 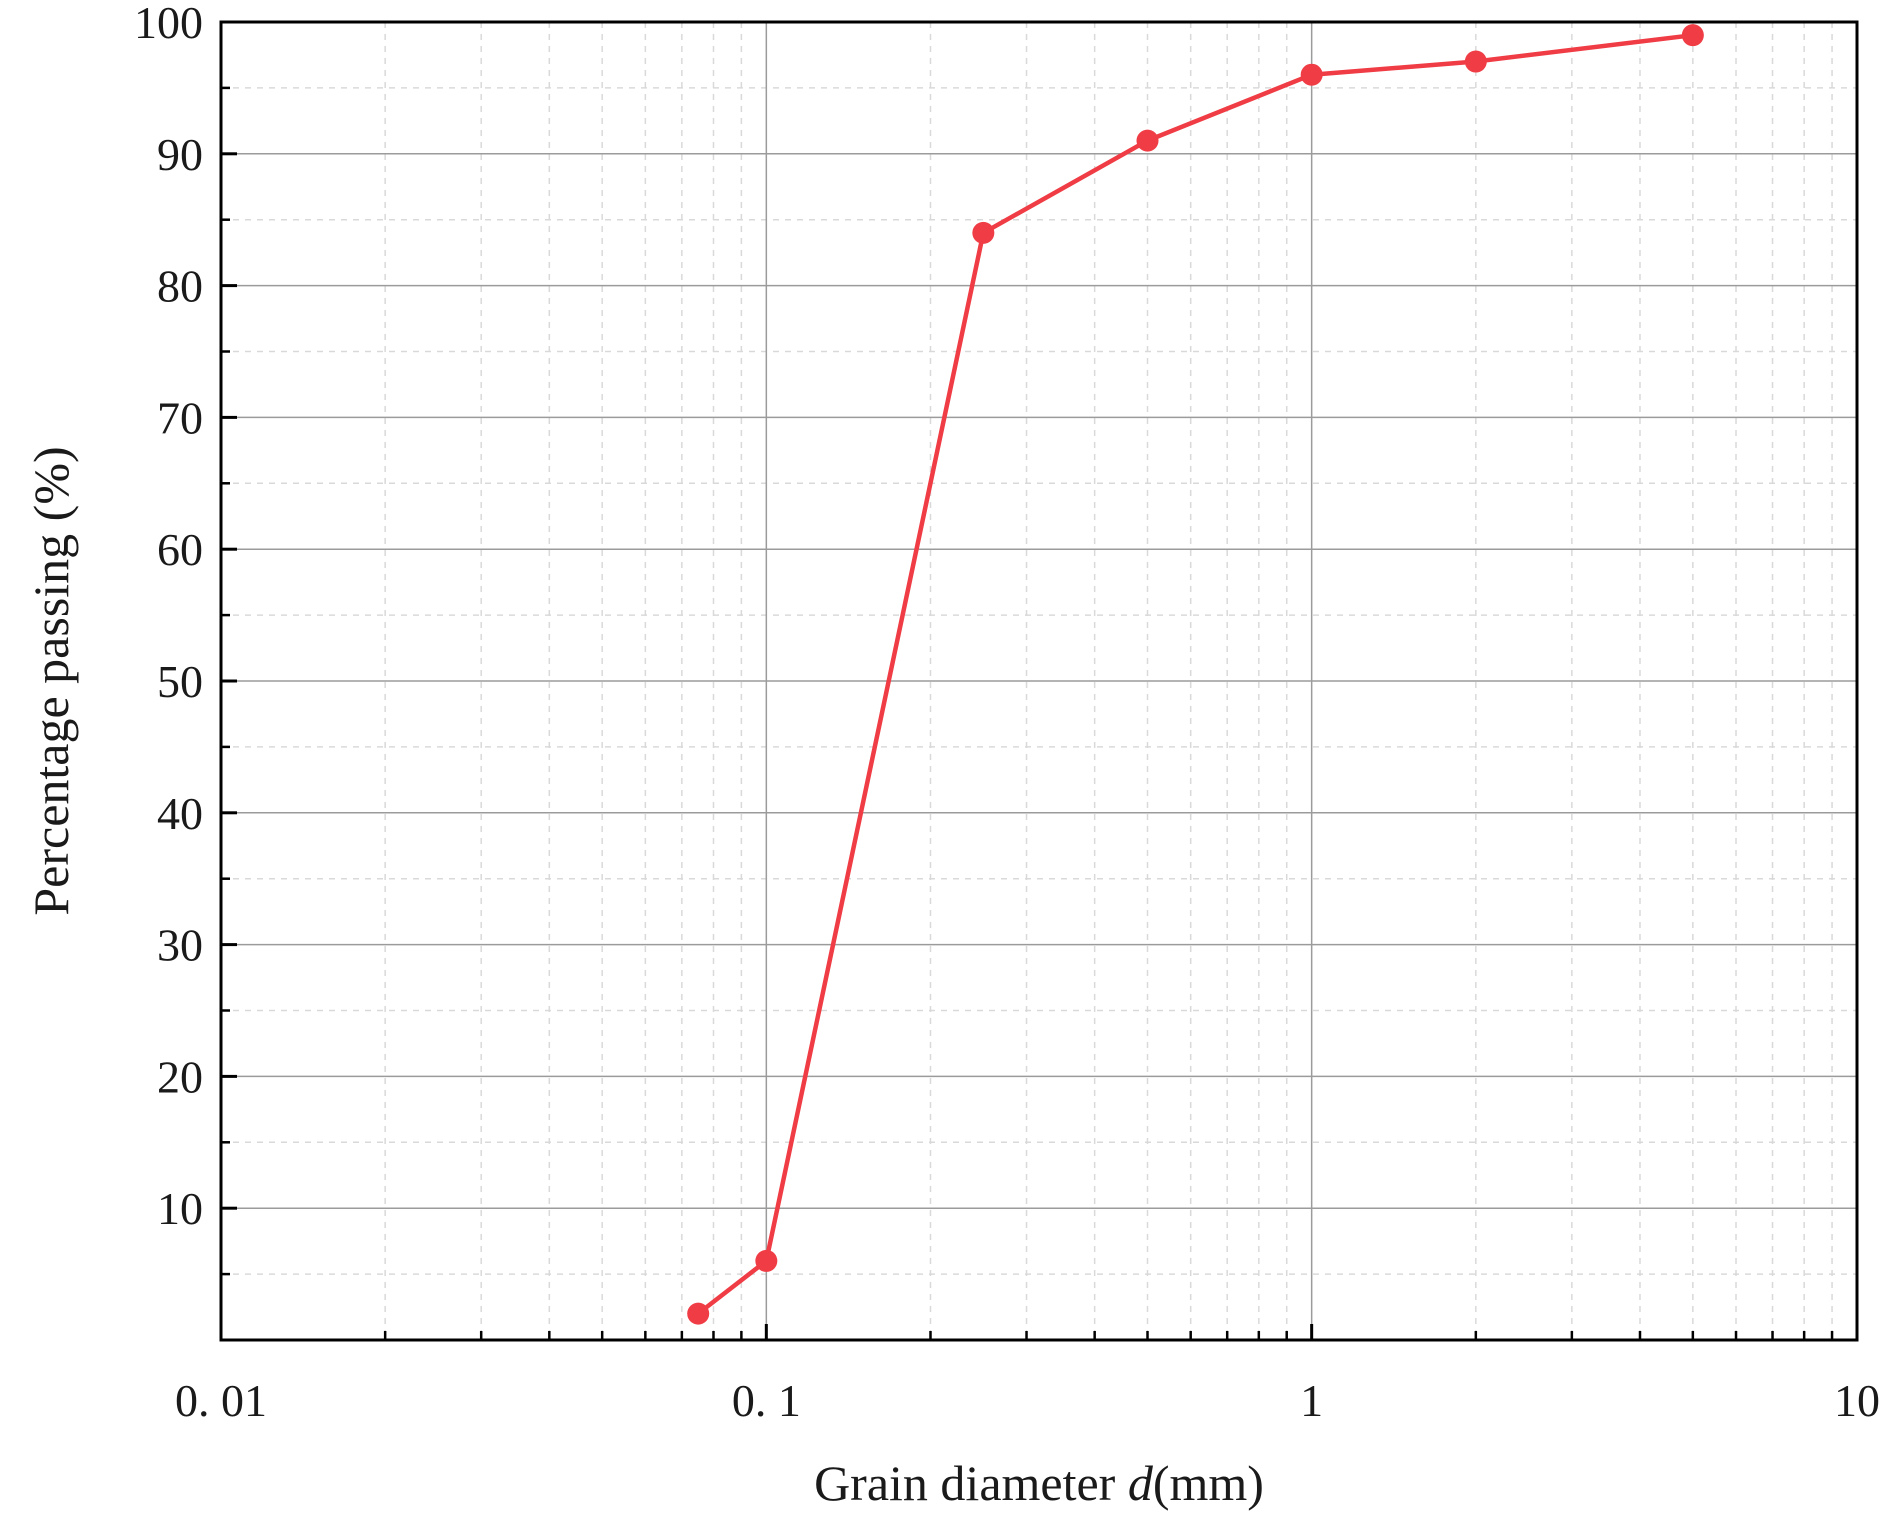 I want to click on x-axis-title-variable: d, so click(x=1141, y=1483).